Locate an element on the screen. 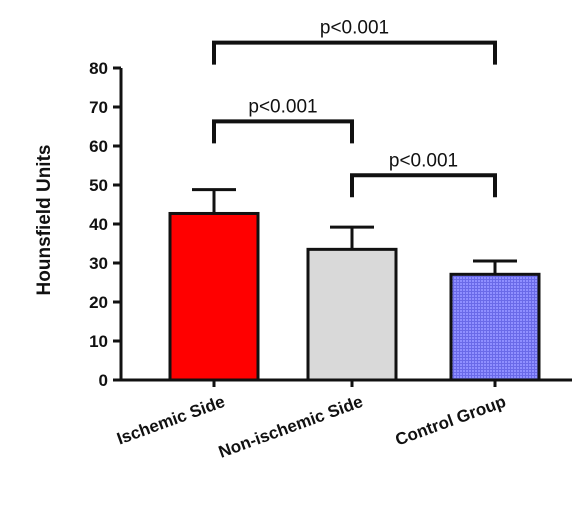 The height and width of the screenshot is (511, 585). y-tick-label-80: 80 is located at coordinates (98, 68).